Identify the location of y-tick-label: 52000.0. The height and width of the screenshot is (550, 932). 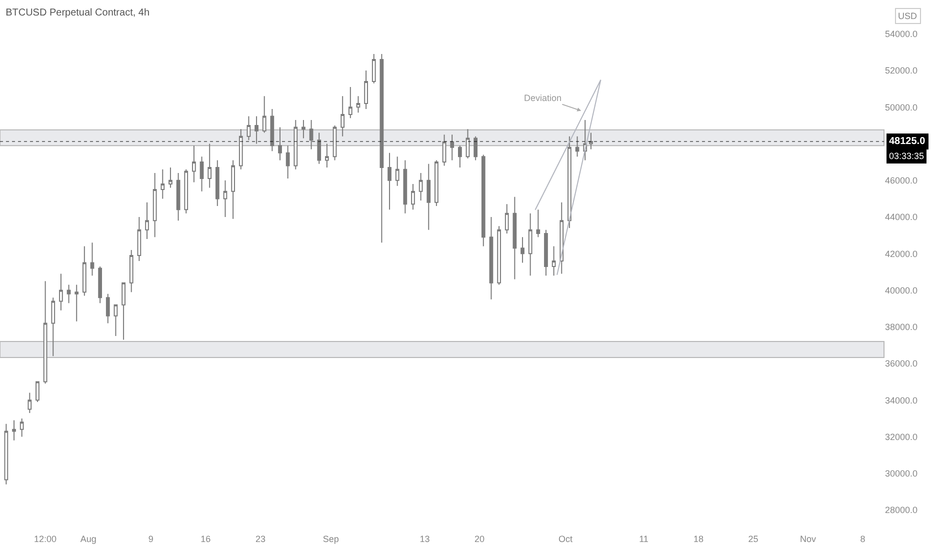
(901, 71).